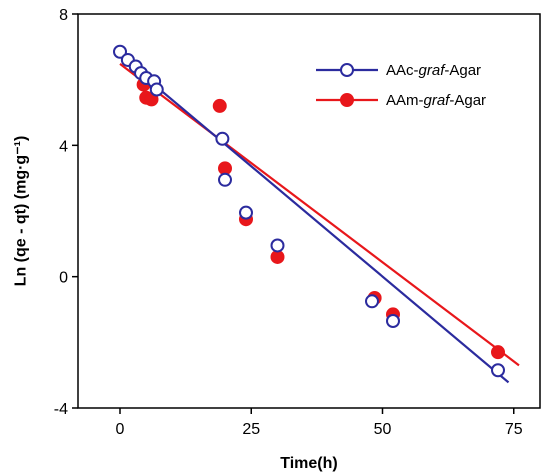 This screenshot has height=476, width=550. I want to click on y-tick-label: 4, so click(63, 146).